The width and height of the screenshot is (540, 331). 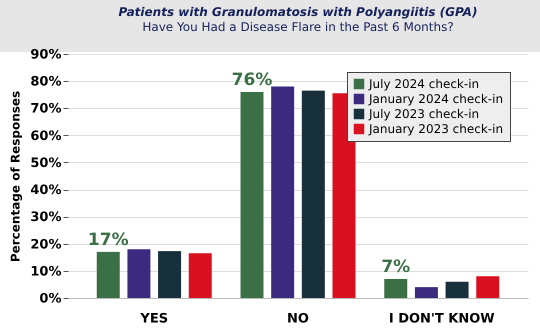 I want to click on legend-label: July 2023 check-in, so click(x=424, y=114).